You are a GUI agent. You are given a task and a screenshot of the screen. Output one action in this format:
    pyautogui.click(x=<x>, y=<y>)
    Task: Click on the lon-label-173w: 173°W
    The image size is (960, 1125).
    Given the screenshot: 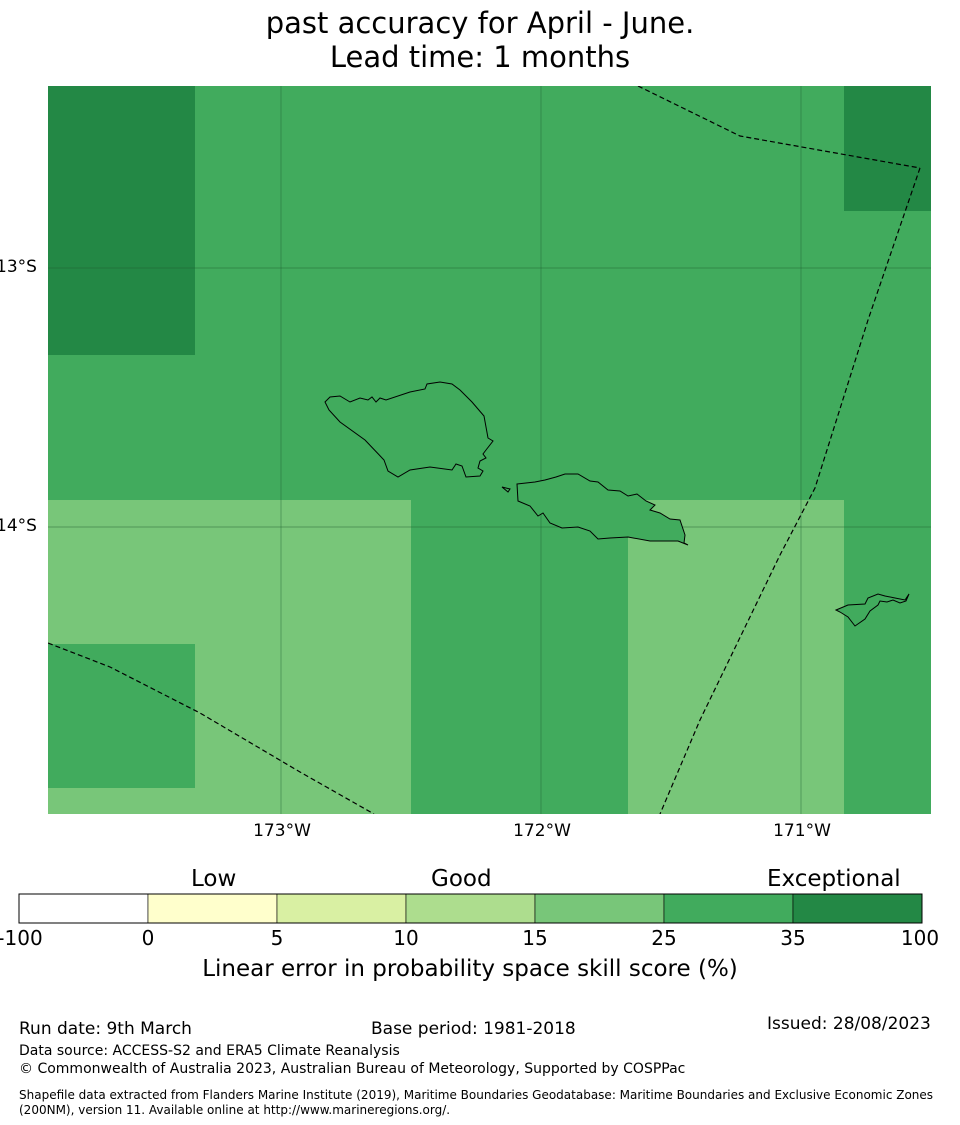 What is the action you would take?
    pyautogui.click(x=282, y=831)
    